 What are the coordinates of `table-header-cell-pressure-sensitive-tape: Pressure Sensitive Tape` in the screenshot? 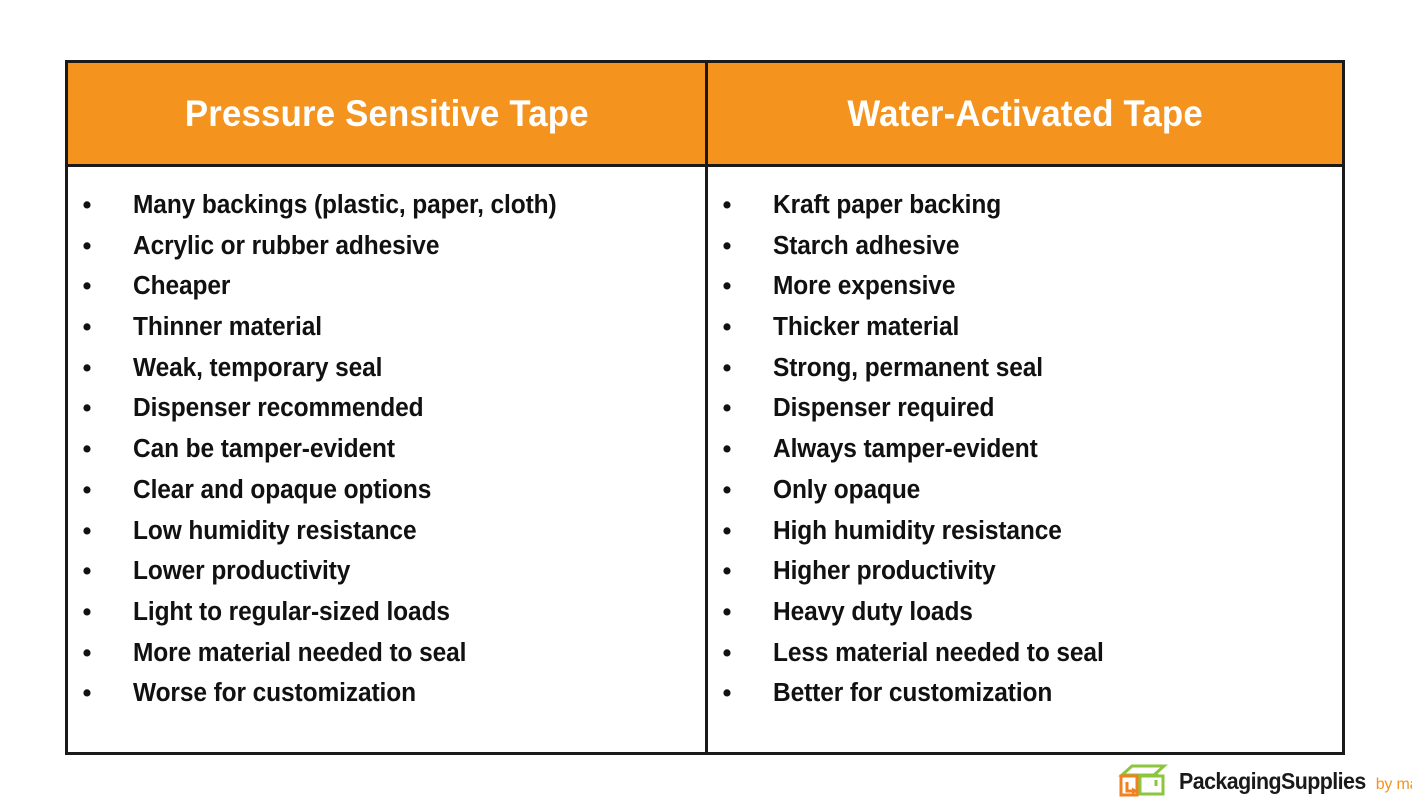 It's located at (386, 113).